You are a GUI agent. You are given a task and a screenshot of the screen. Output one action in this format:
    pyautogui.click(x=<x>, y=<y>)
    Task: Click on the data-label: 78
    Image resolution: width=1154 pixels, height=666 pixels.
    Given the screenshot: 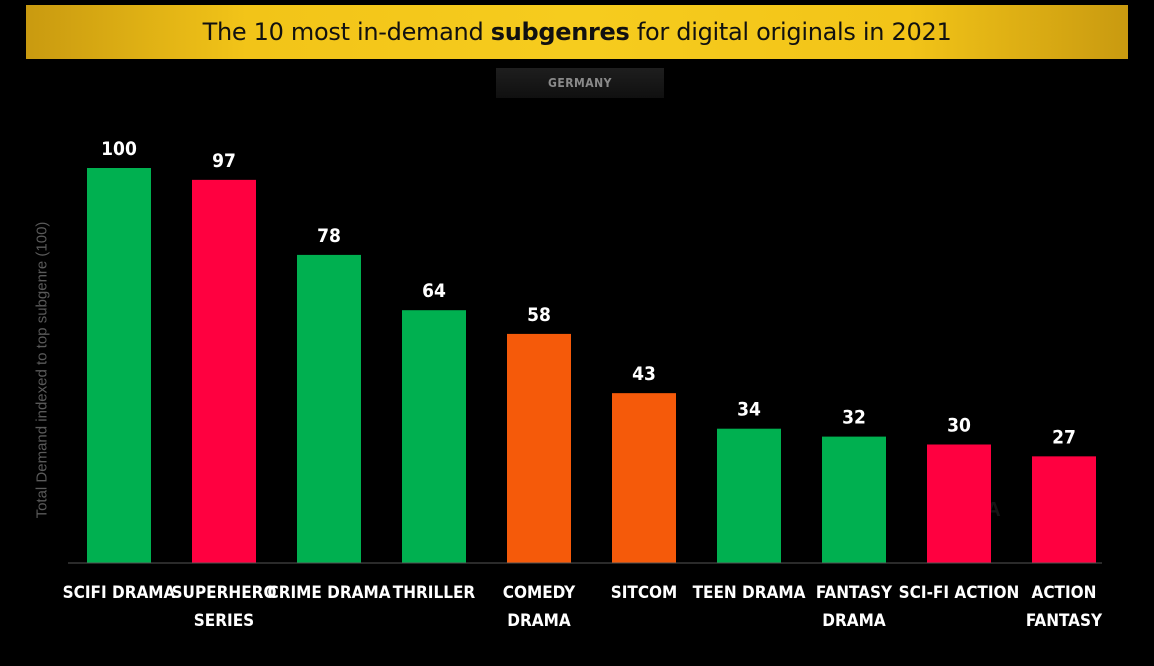 What is the action you would take?
    pyautogui.click(x=329, y=236)
    